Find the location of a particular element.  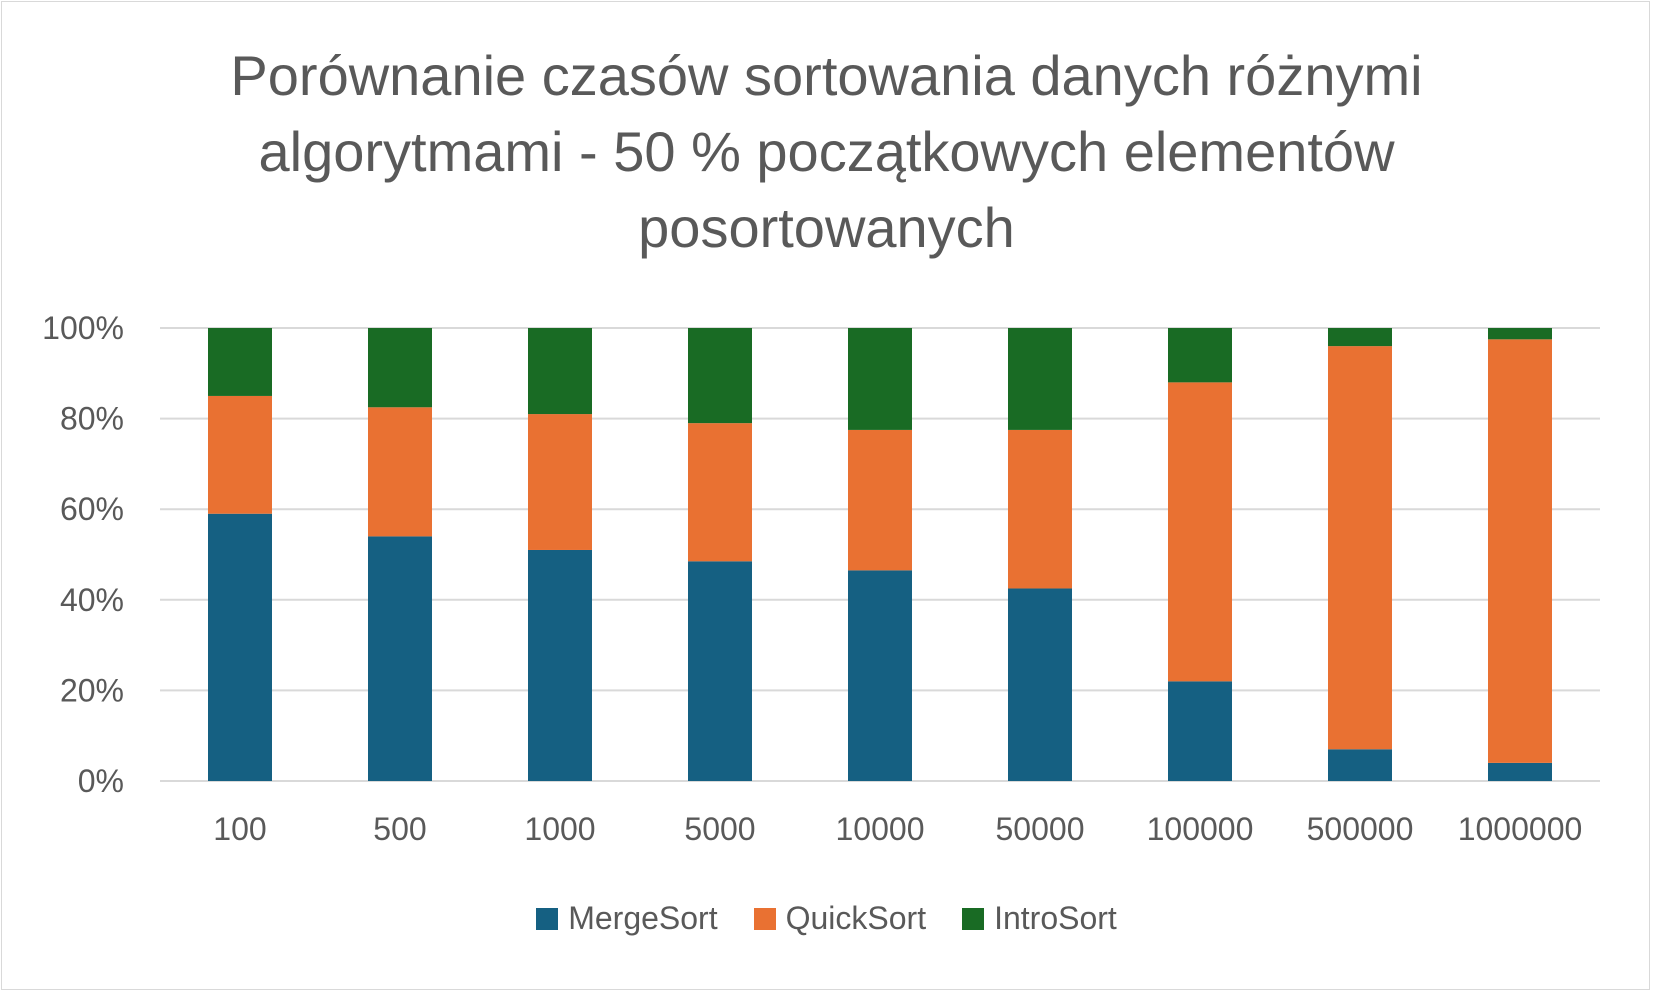

x-tick-label: 500 is located at coordinates (399, 829).